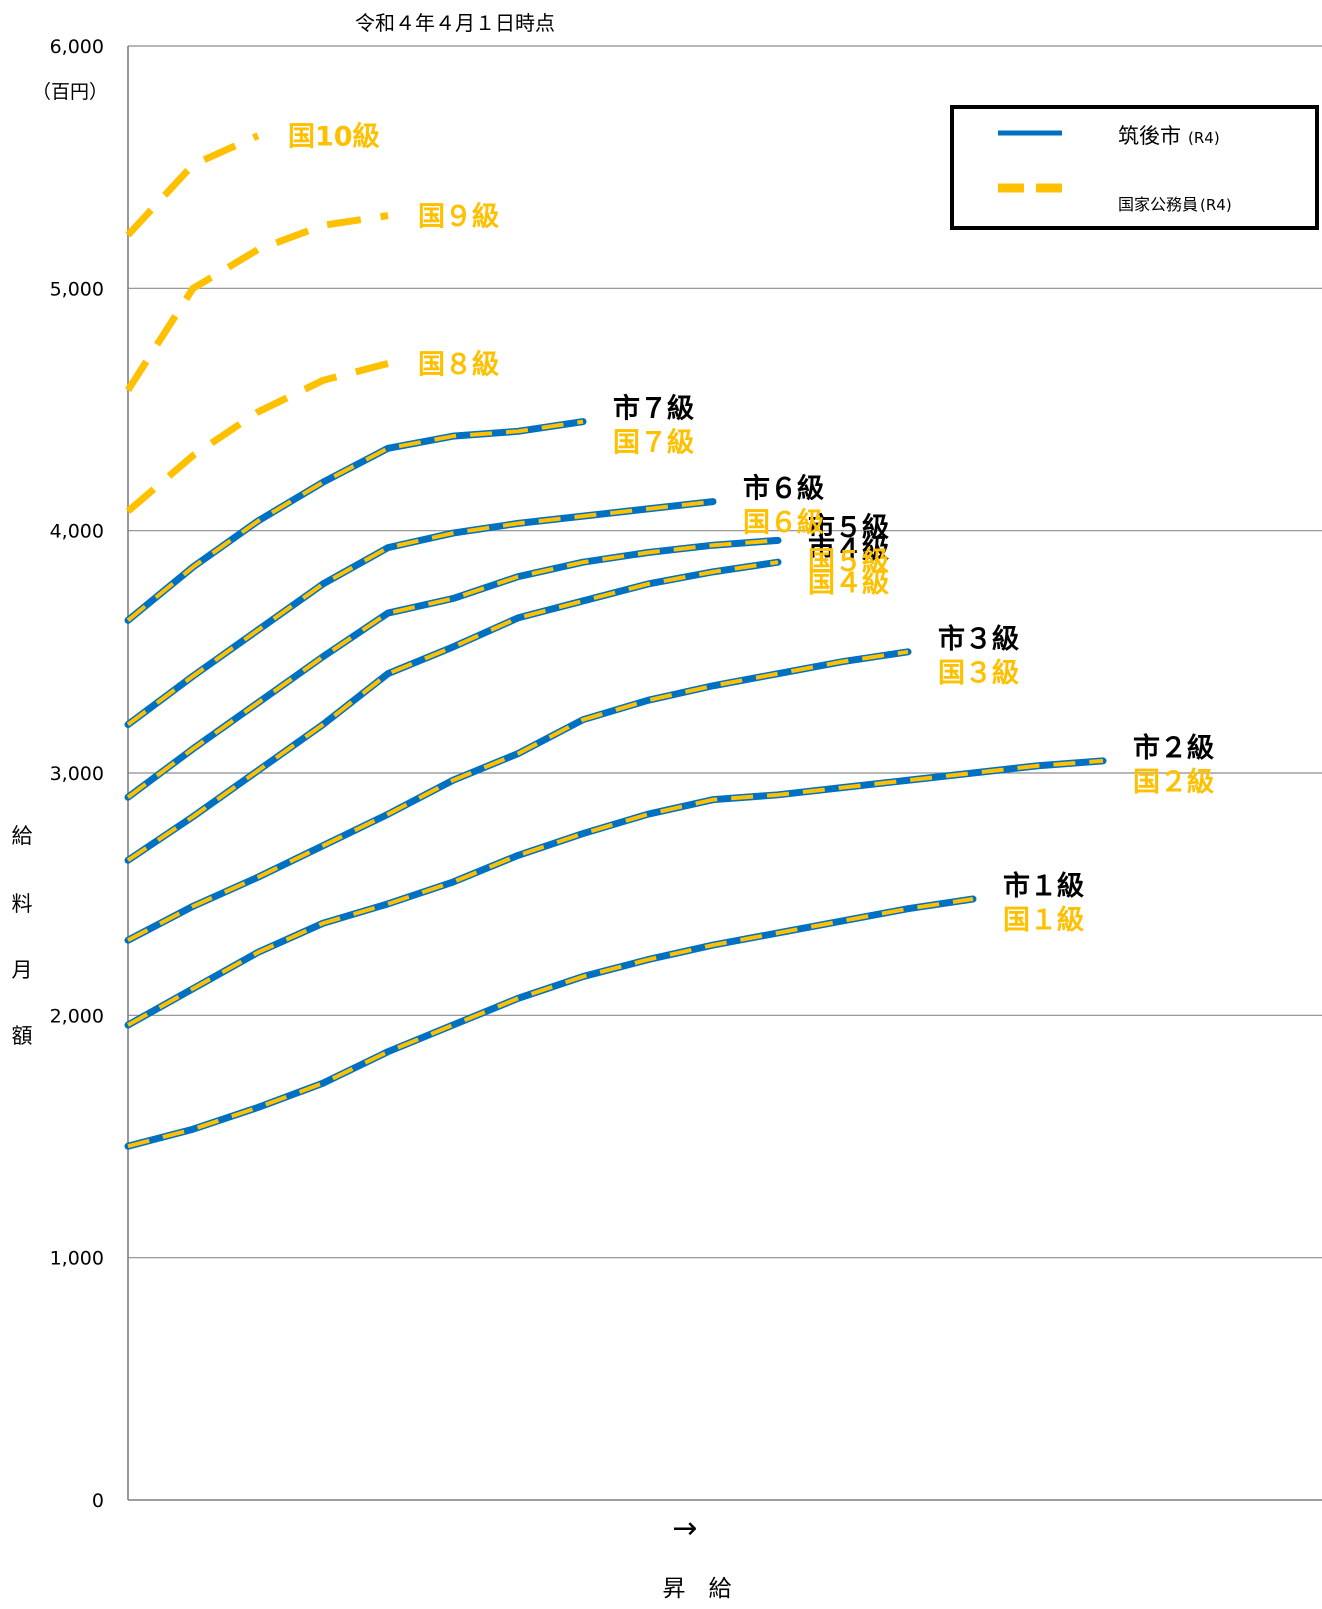 The height and width of the screenshot is (1609, 1322). I want to click on national-series-label-grade-9: 国９級, so click(458, 217).